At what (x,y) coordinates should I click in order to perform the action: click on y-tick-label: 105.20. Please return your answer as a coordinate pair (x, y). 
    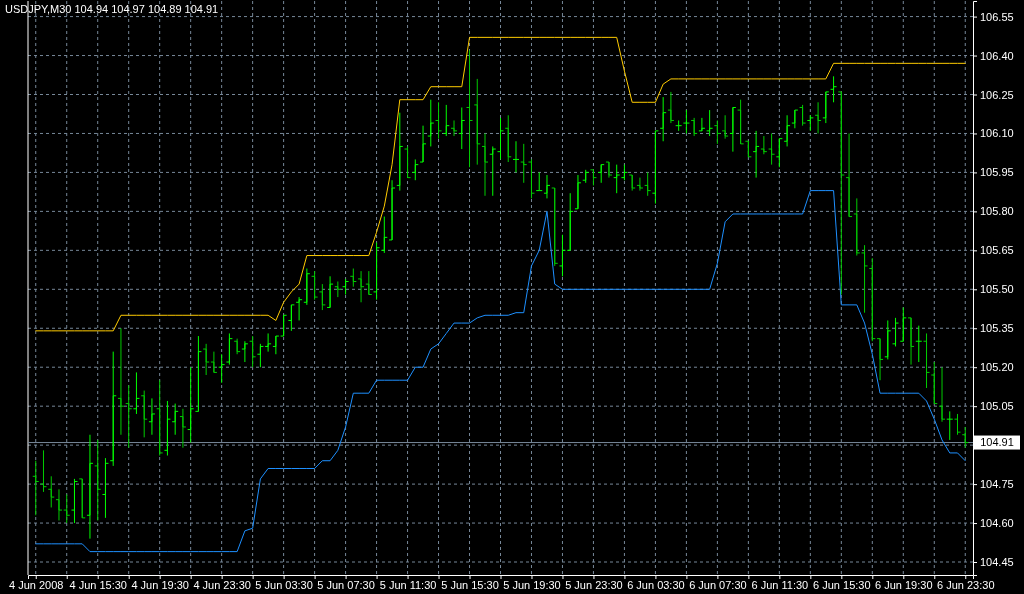
    Looking at the image, I should click on (997, 367).